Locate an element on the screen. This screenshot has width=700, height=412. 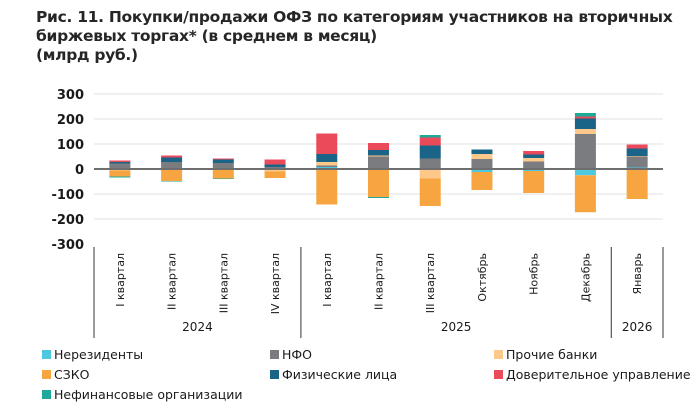
legend-label: Нефинансовые организации is located at coordinates (148, 394).